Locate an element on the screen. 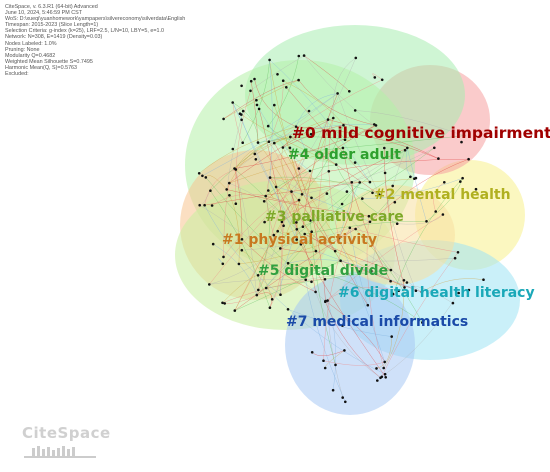 The width and height of the screenshot is (550, 472). cluster-label-6: #6 digital health literacy is located at coordinates (436, 293).